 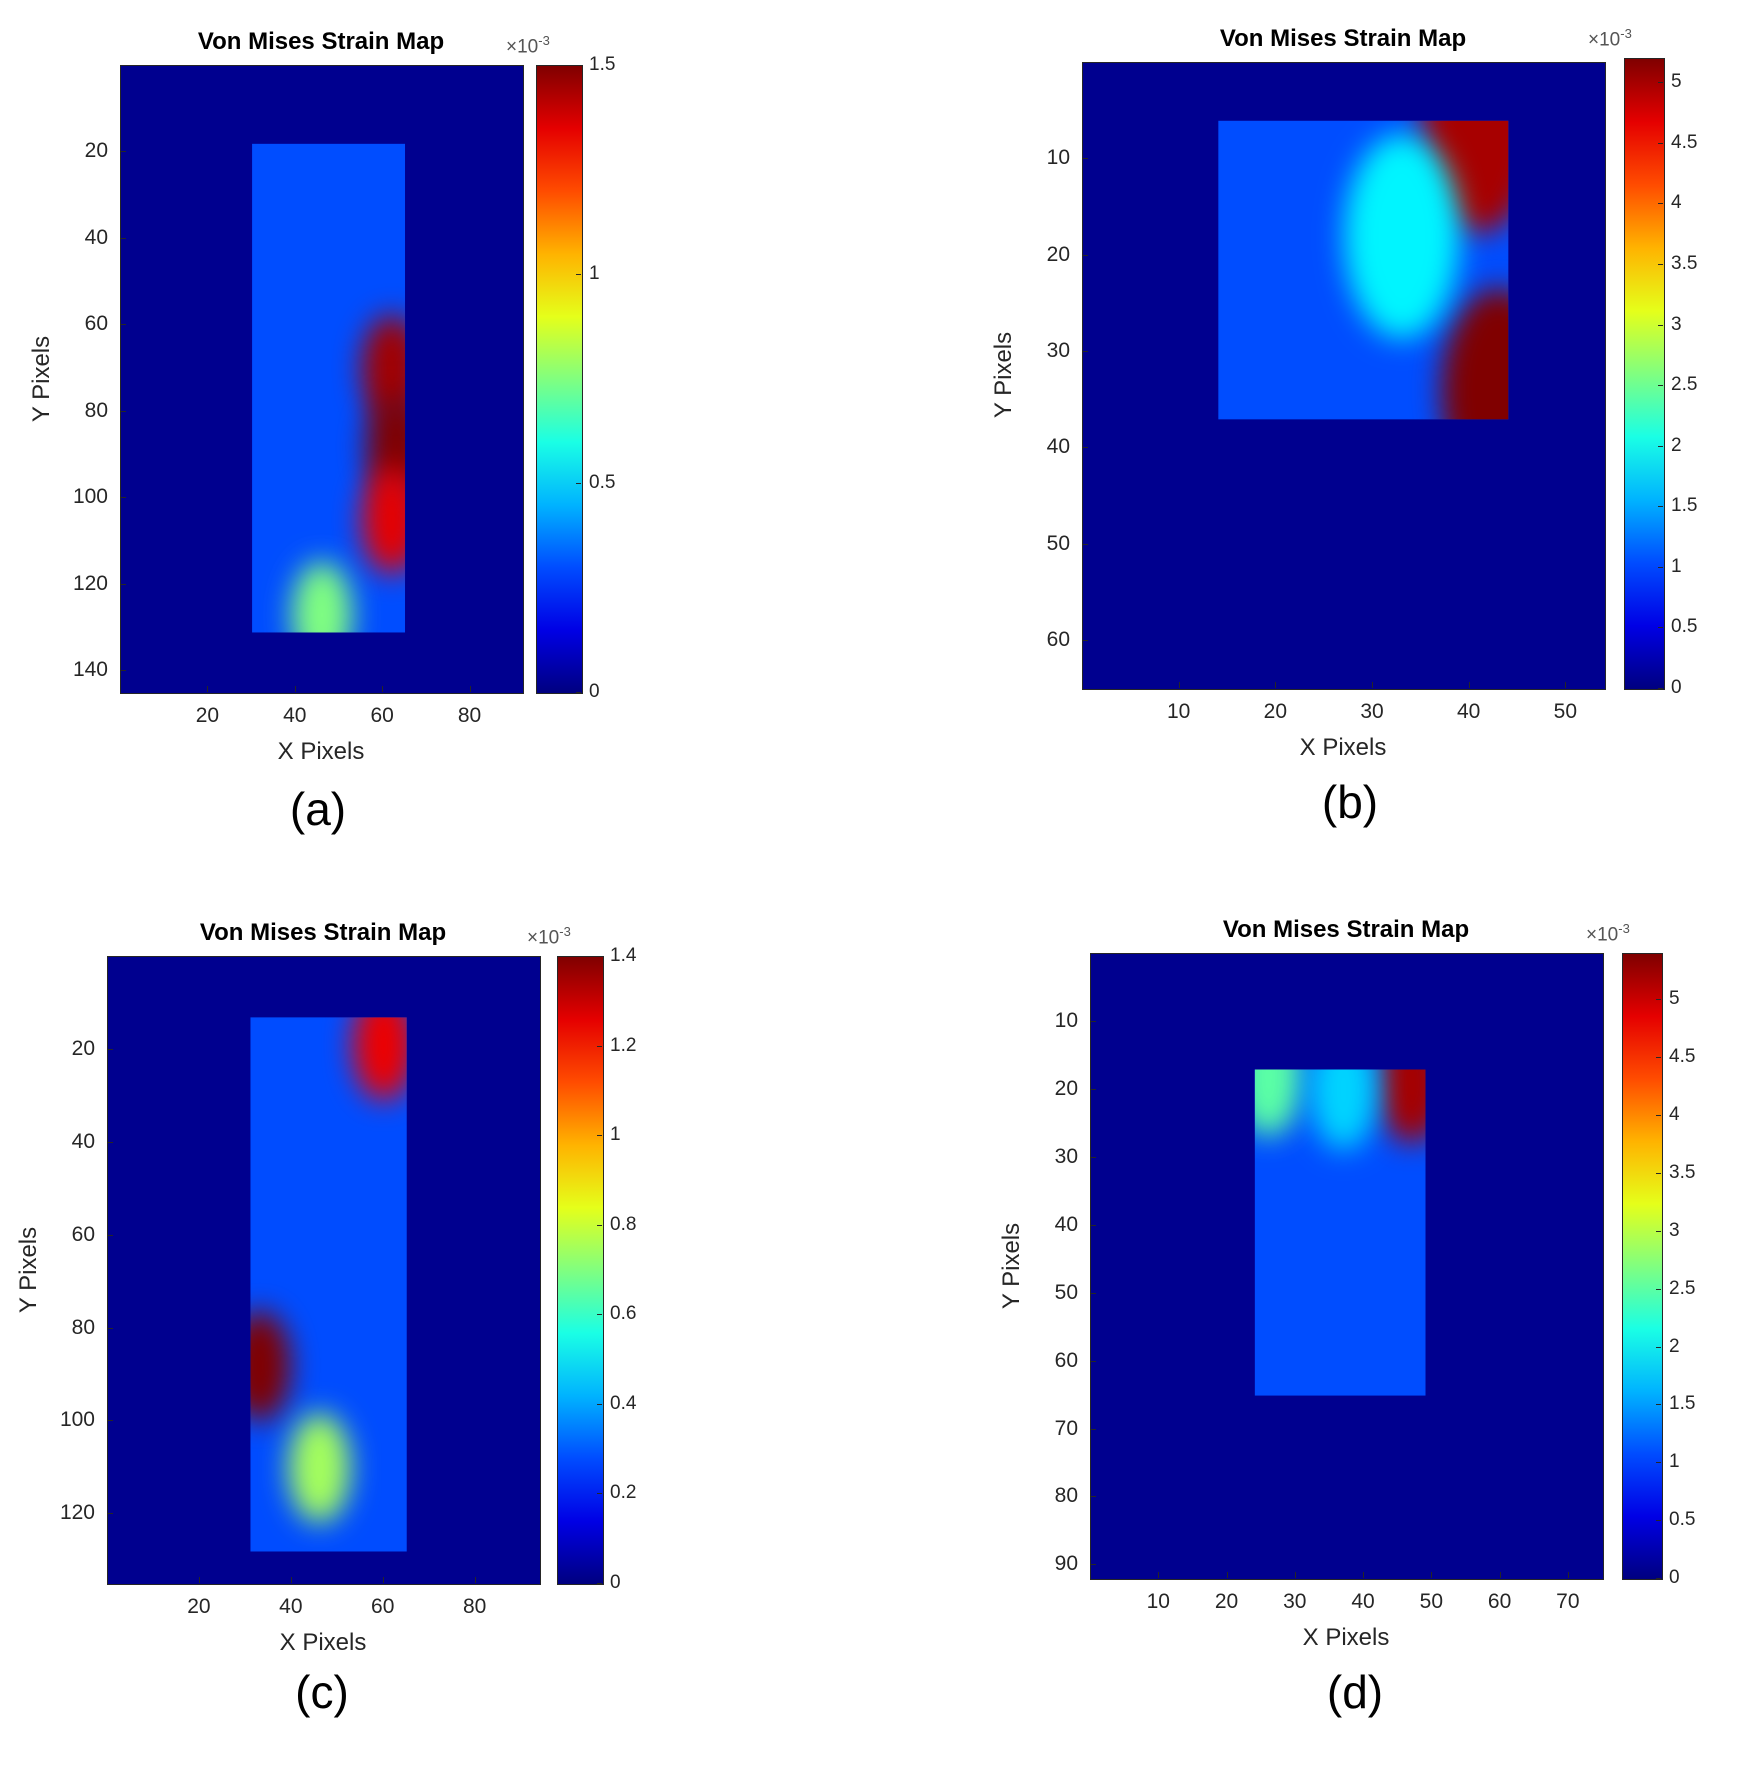 I want to click on colorbar-tick-label: 2.5, so click(x=1684, y=385).